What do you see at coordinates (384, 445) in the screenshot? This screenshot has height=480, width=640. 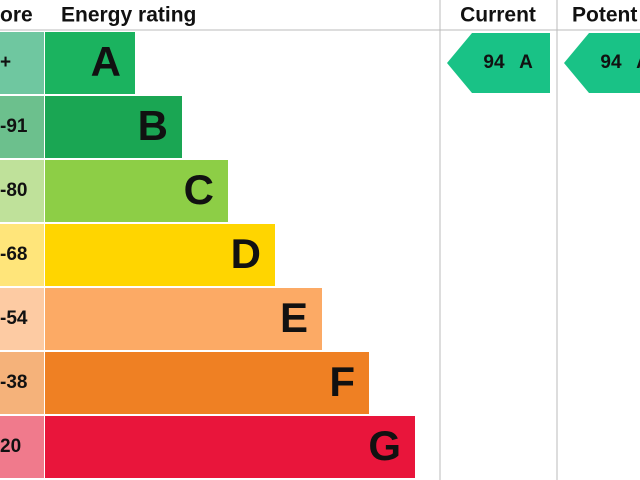 I see `band-letter: G` at bounding box center [384, 445].